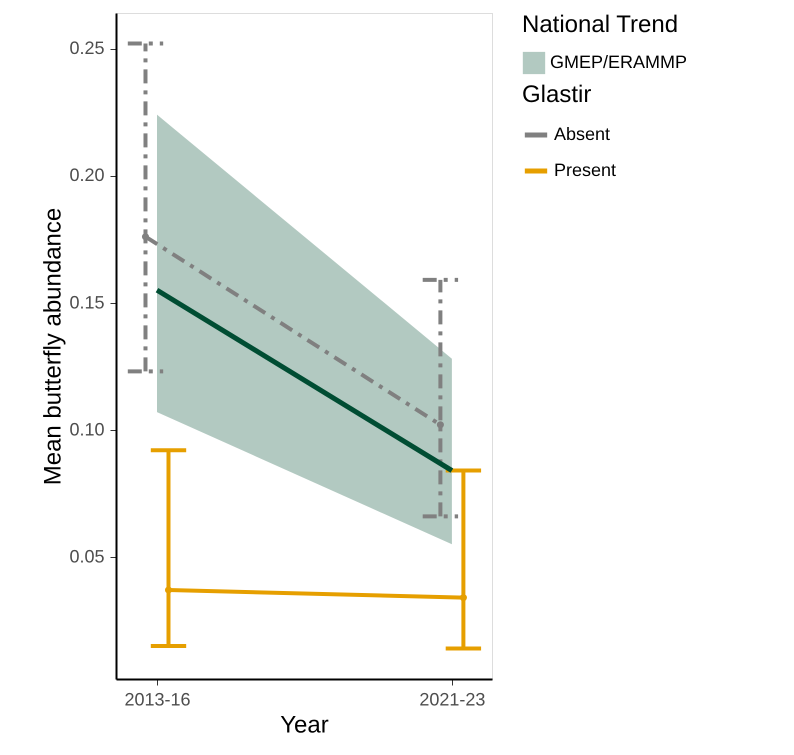 Image resolution: width=794 pixels, height=755 pixels. Describe the element at coordinates (86, 302) in the screenshot. I see `y-tick-label: 0.15` at that location.